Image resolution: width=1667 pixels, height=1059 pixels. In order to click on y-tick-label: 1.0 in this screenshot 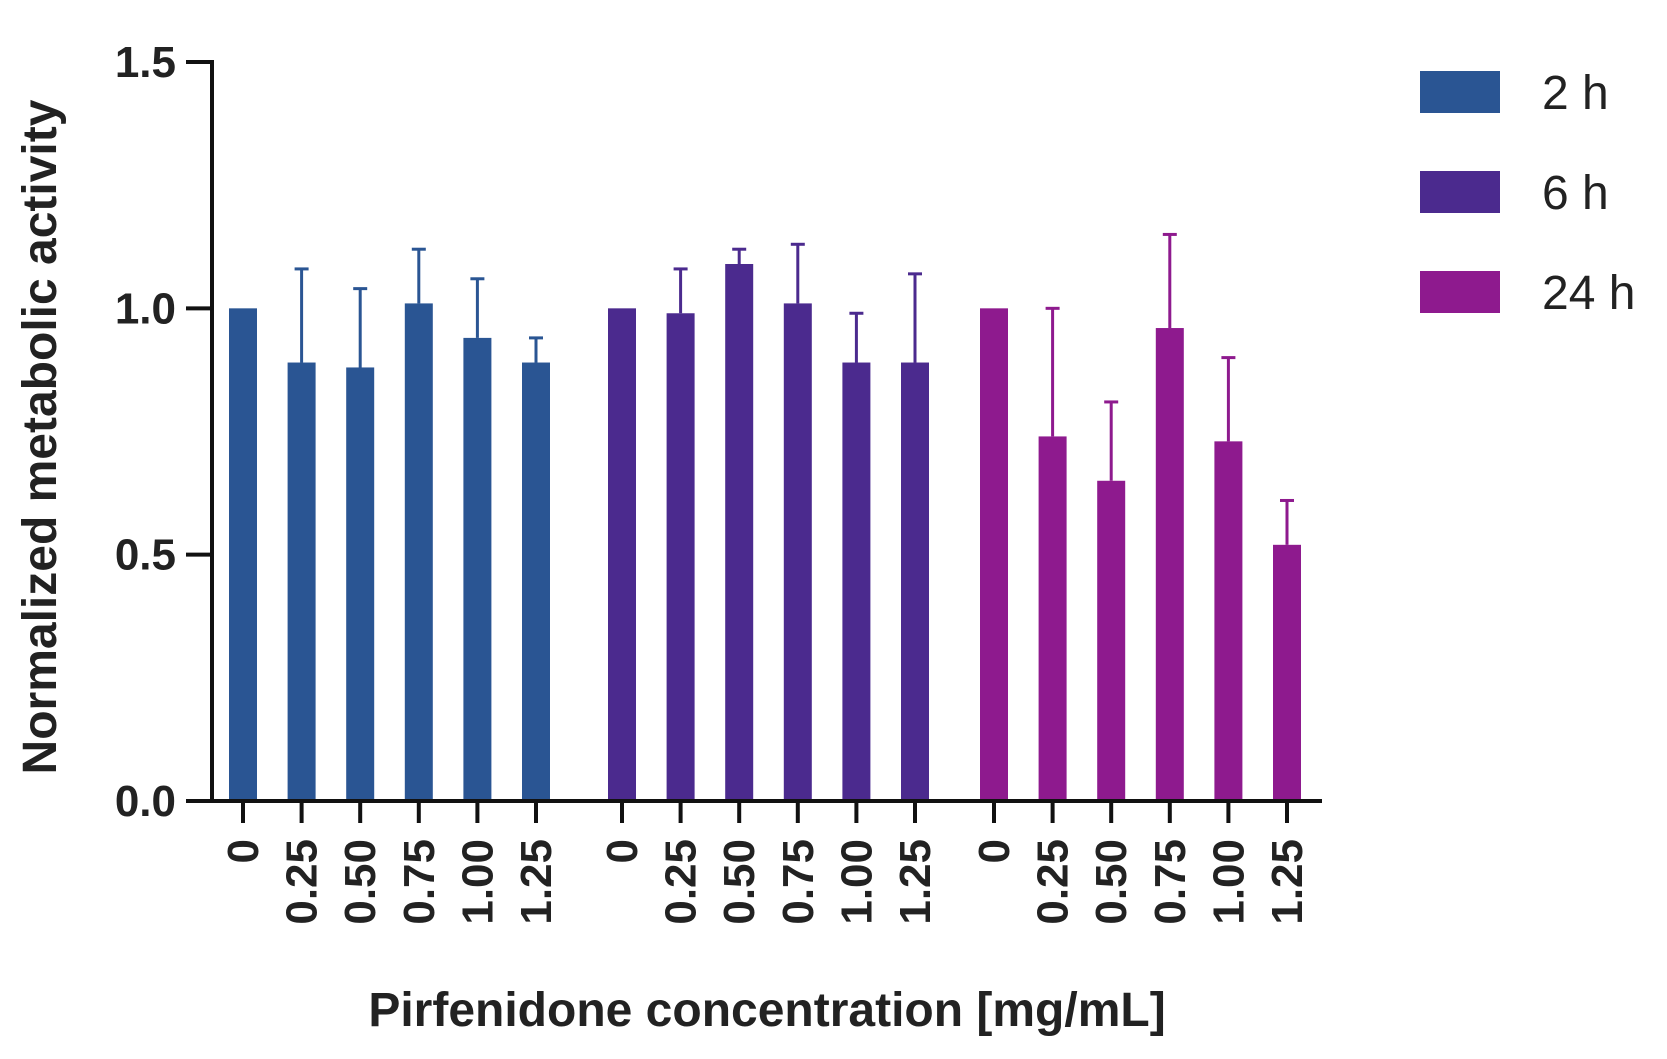, I will do `click(145, 308)`.